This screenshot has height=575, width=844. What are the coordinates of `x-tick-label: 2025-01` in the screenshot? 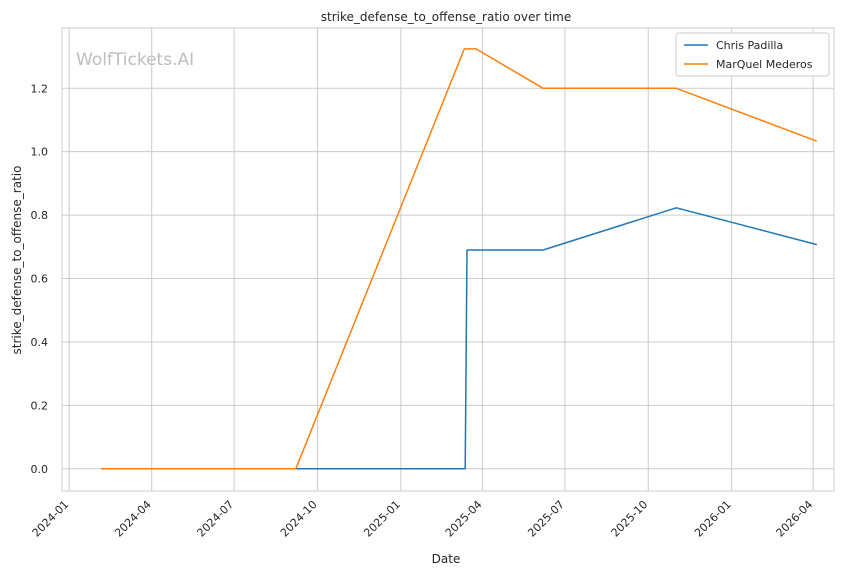 It's located at (382, 519).